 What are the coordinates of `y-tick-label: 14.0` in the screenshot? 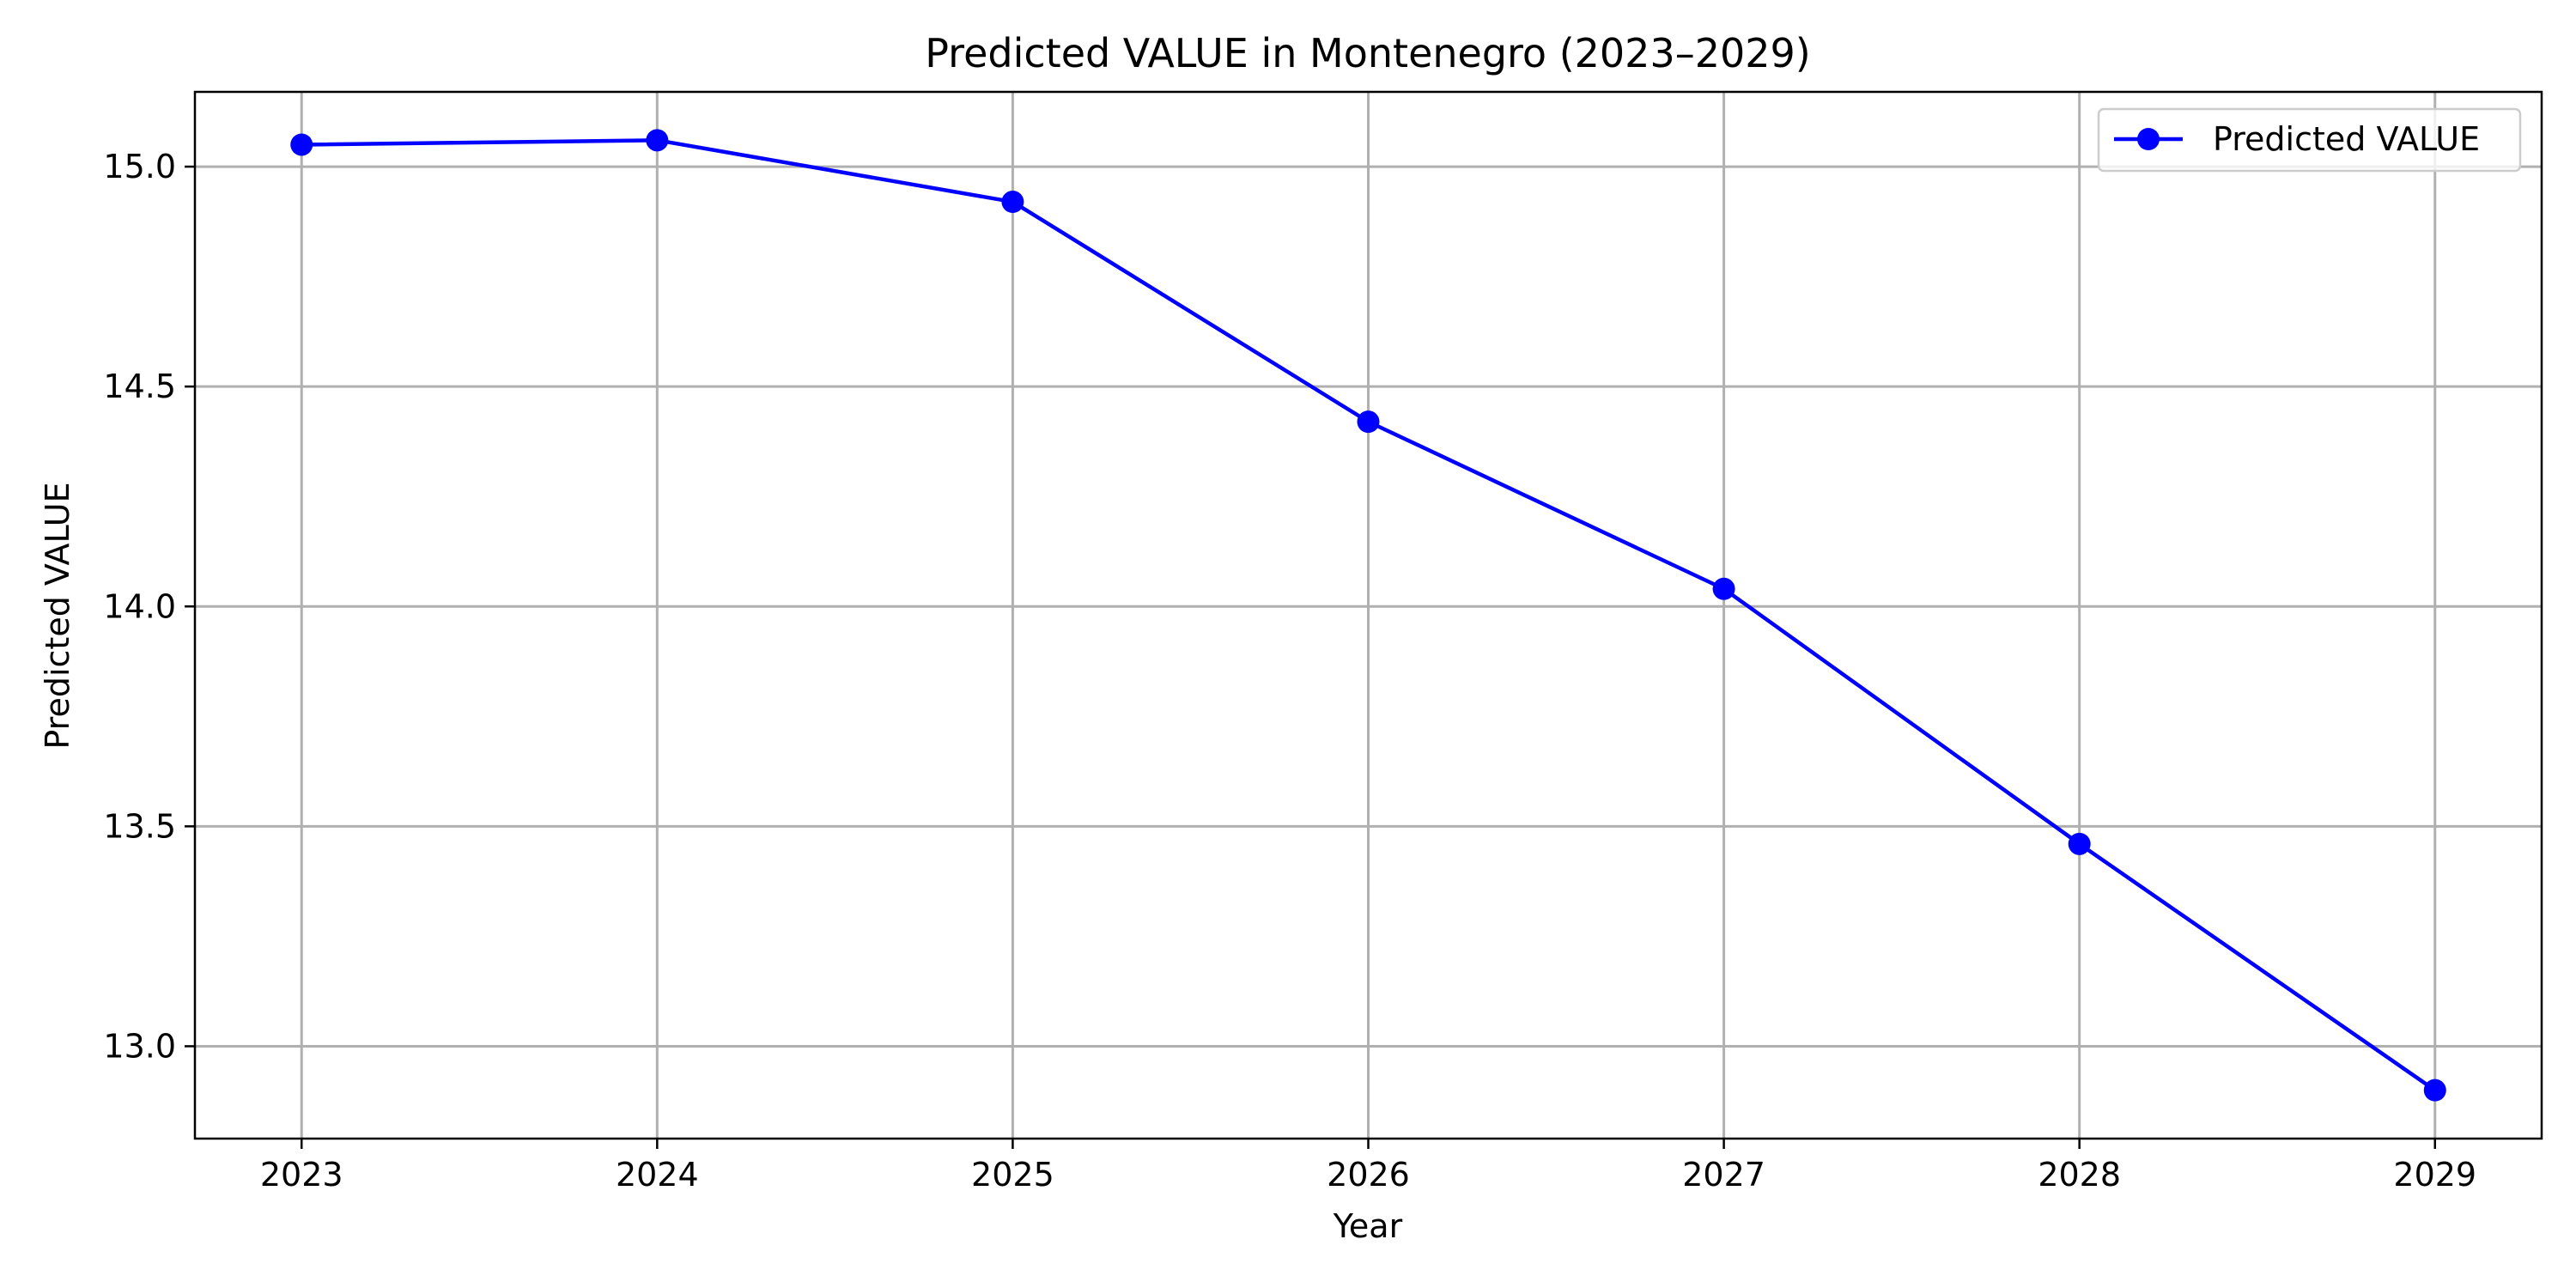 It's located at (139, 606).